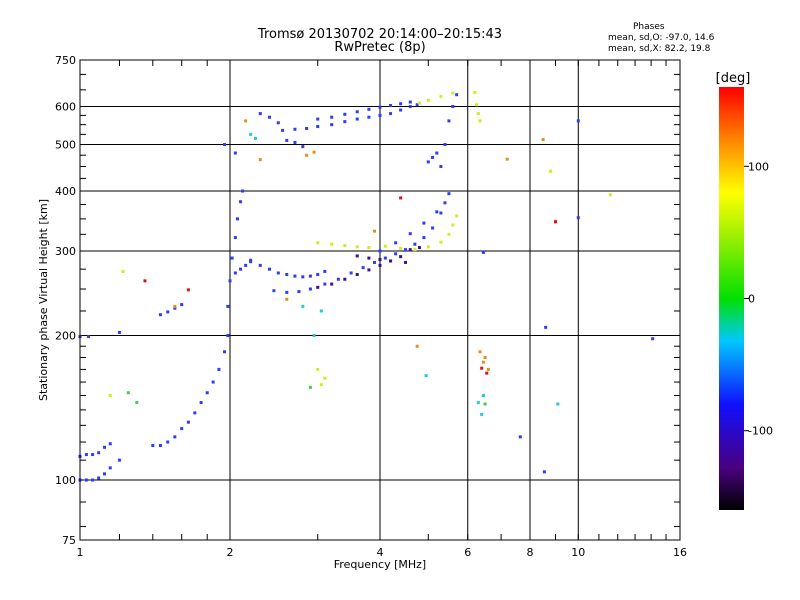 The image size is (800, 600). What do you see at coordinates (659, 49) in the screenshot?
I see `phases-stats-x-mode: mean, sd,X: 82.2, 19.8` at bounding box center [659, 49].